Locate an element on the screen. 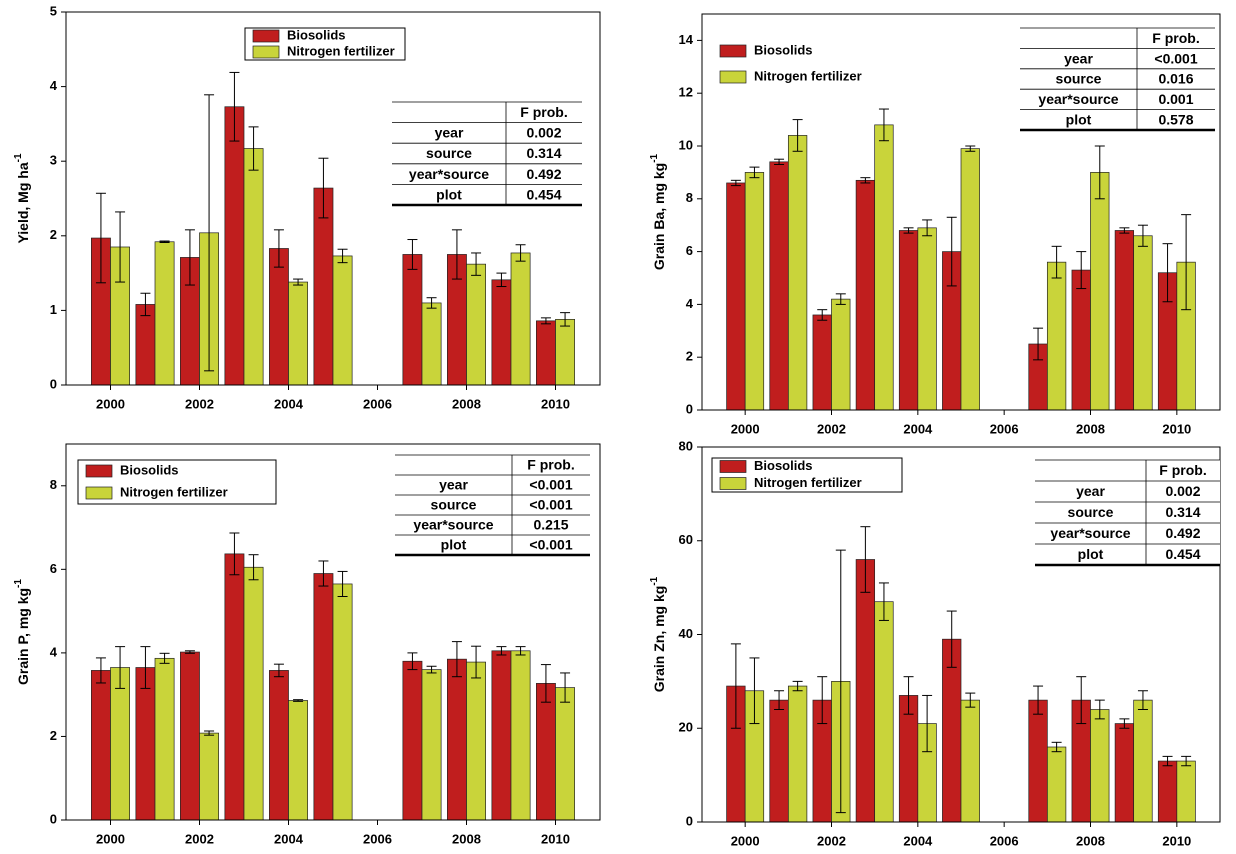 This screenshot has width=1236, height=854. y-tick-label: 6 is located at coordinates (689, 250).